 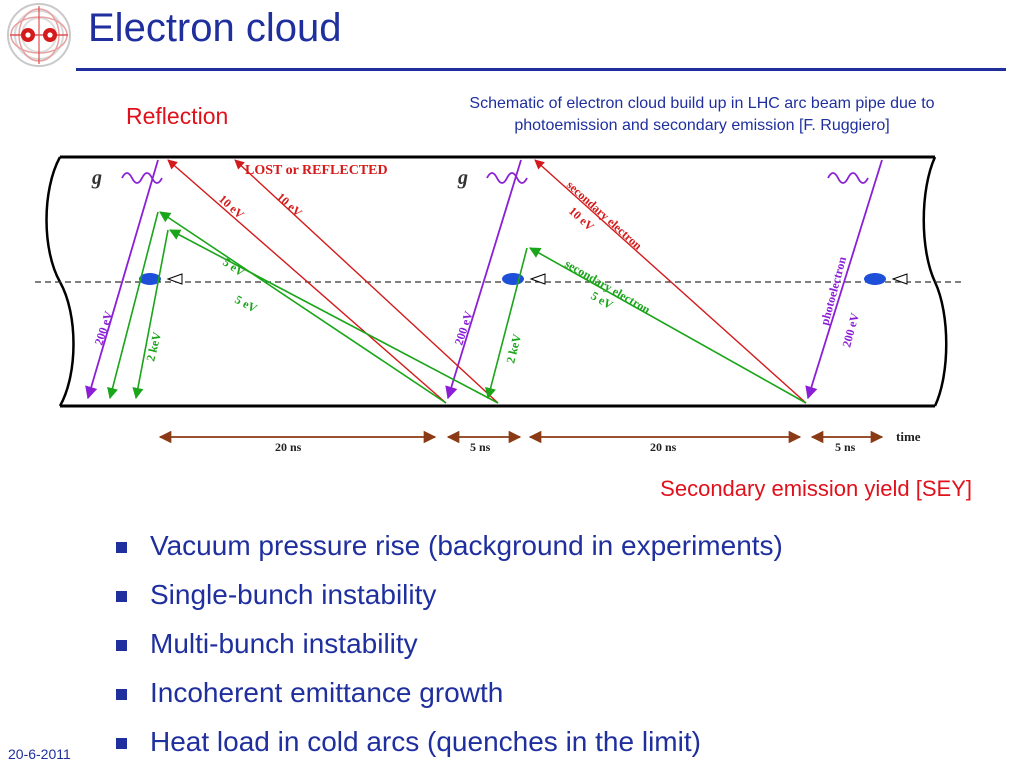 I want to click on bullet-item: Single-bunch instability, so click(x=449, y=600).